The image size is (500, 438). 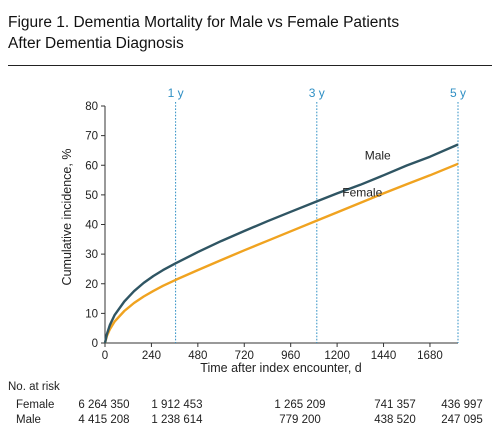 What do you see at coordinates (458, 93) in the screenshot?
I see `reference-line-label: 5 y` at bounding box center [458, 93].